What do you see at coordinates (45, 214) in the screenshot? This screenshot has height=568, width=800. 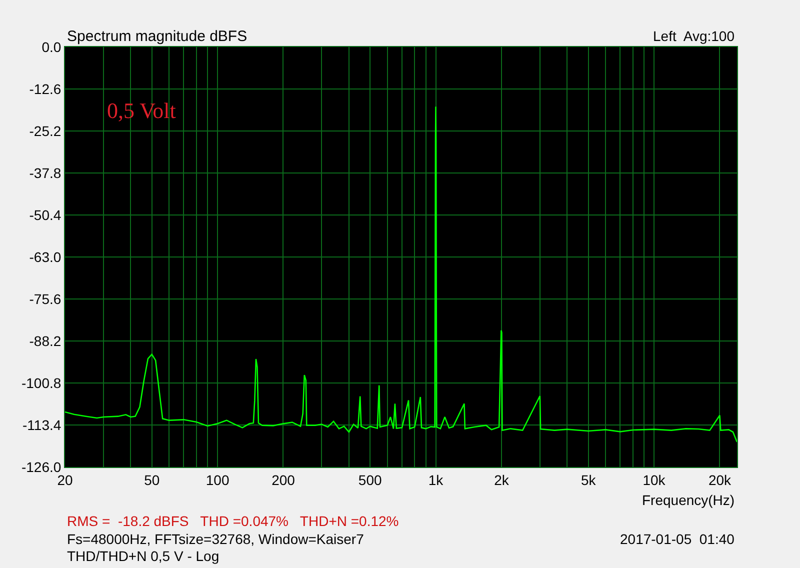 I see `y-tick-label: -50.4` at bounding box center [45, 214].